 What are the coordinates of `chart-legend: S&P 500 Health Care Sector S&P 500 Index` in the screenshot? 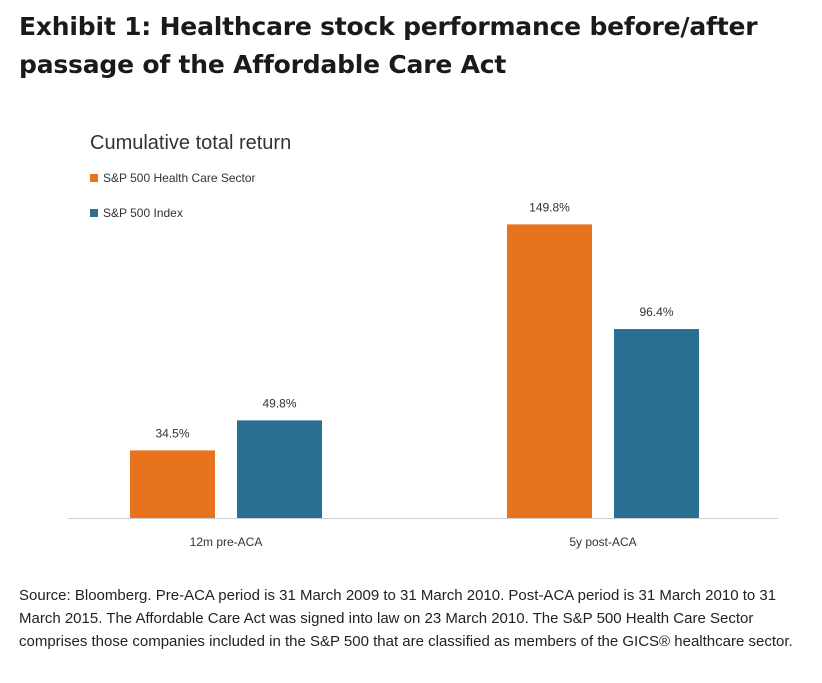 It's located at (173, 205).